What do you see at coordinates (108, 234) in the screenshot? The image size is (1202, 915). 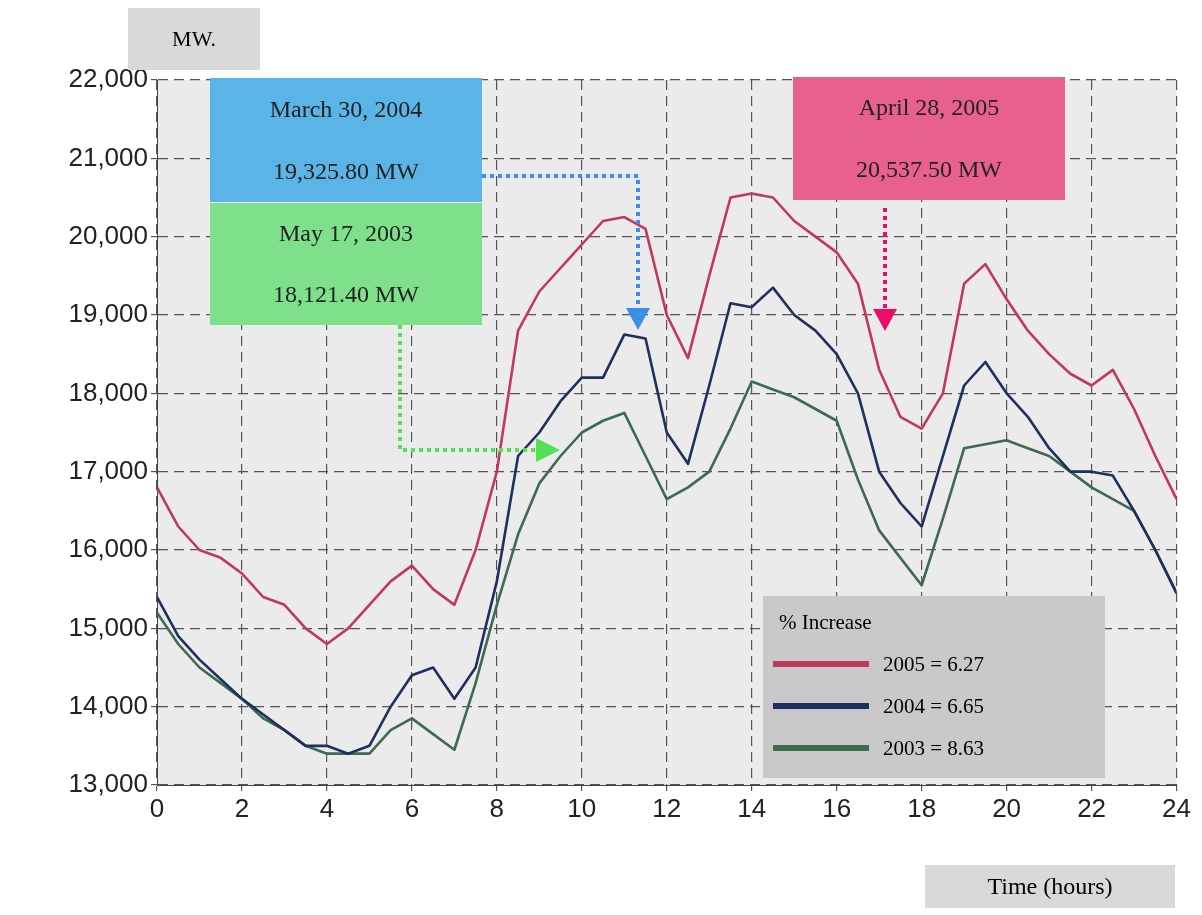 I see `y-tick-label: 20,000` at bounding box center [108, 234].